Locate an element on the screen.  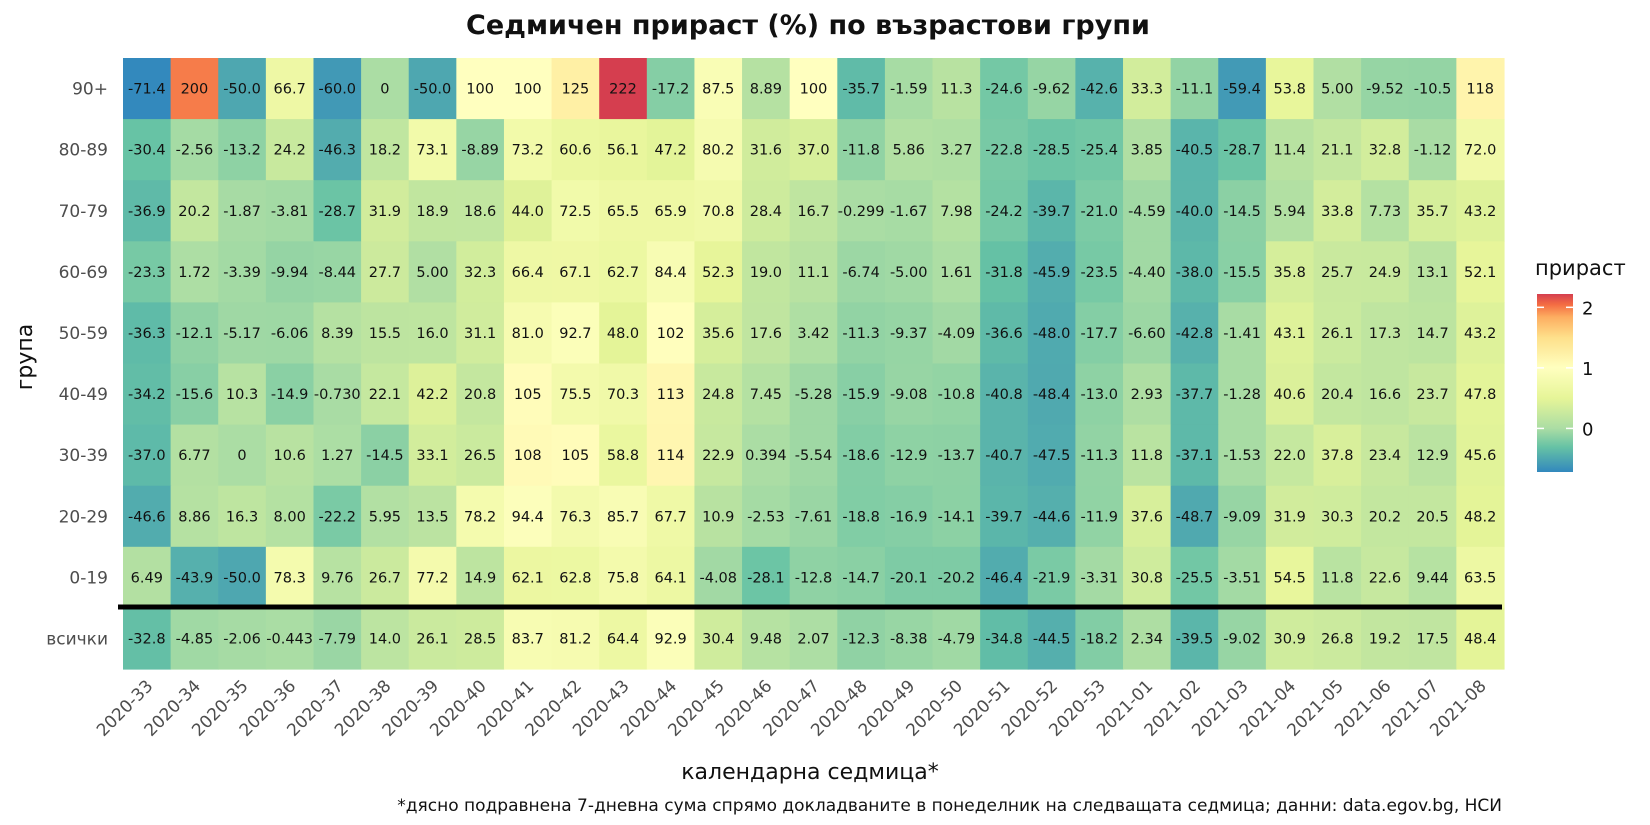
cell-value-label: 35.6 is located at coordinates (718, 334).